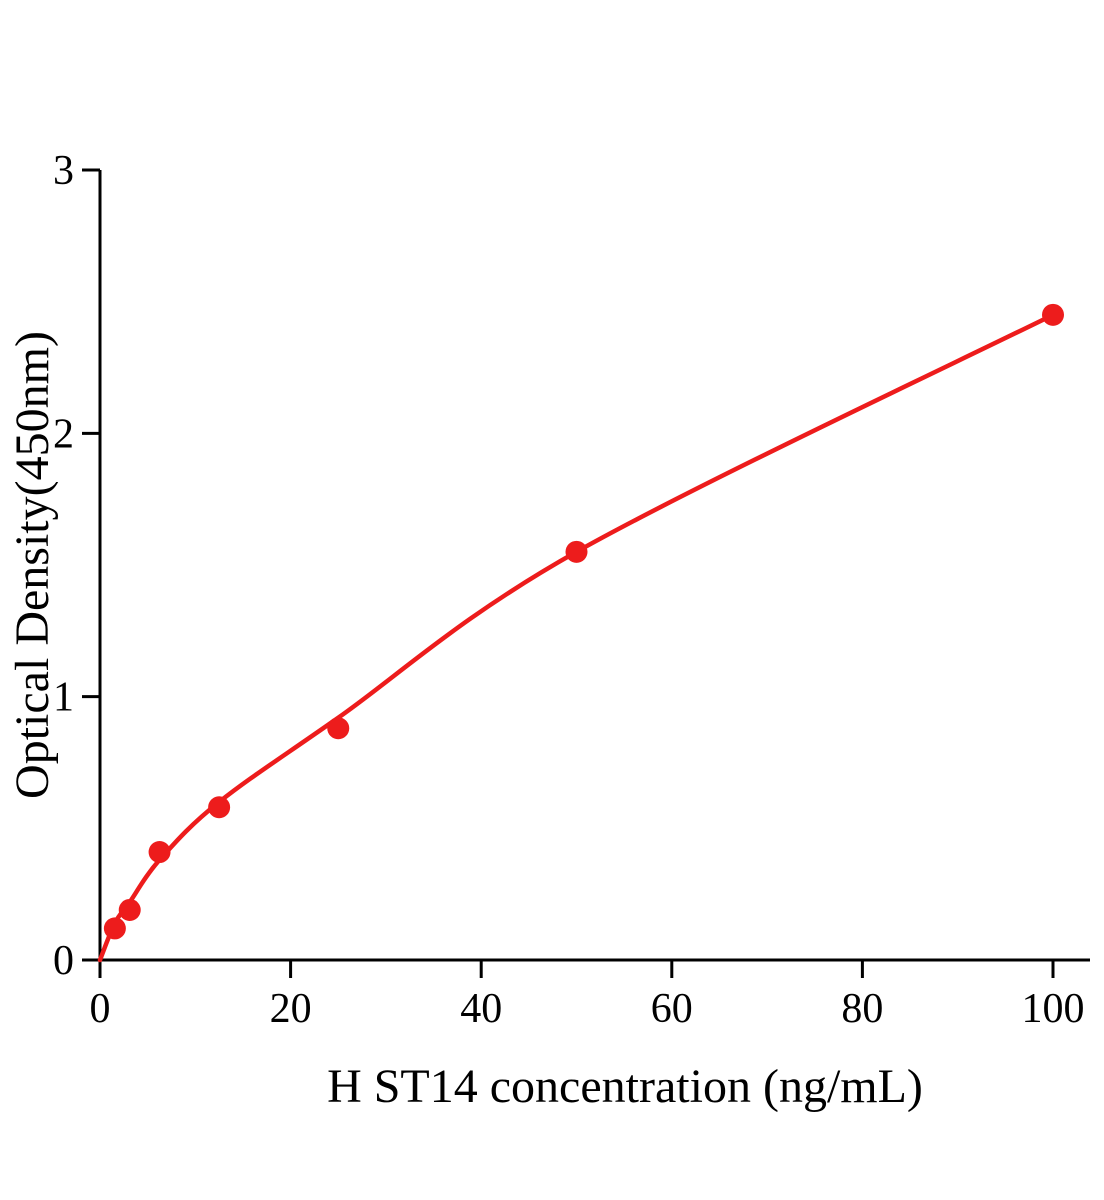 This screenshot has width=1104, height=1200. I want to click on y-axis-label: Optical Density(450nm), so click(32, 565).